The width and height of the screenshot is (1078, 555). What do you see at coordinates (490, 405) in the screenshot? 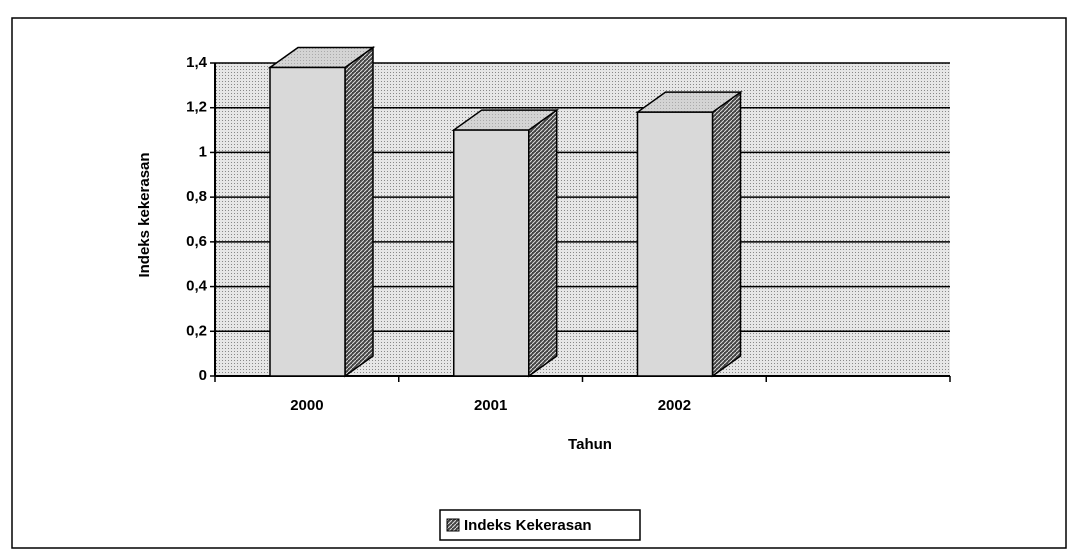
I see `x-tick-label: 2001` at bounding box center [490, 405].